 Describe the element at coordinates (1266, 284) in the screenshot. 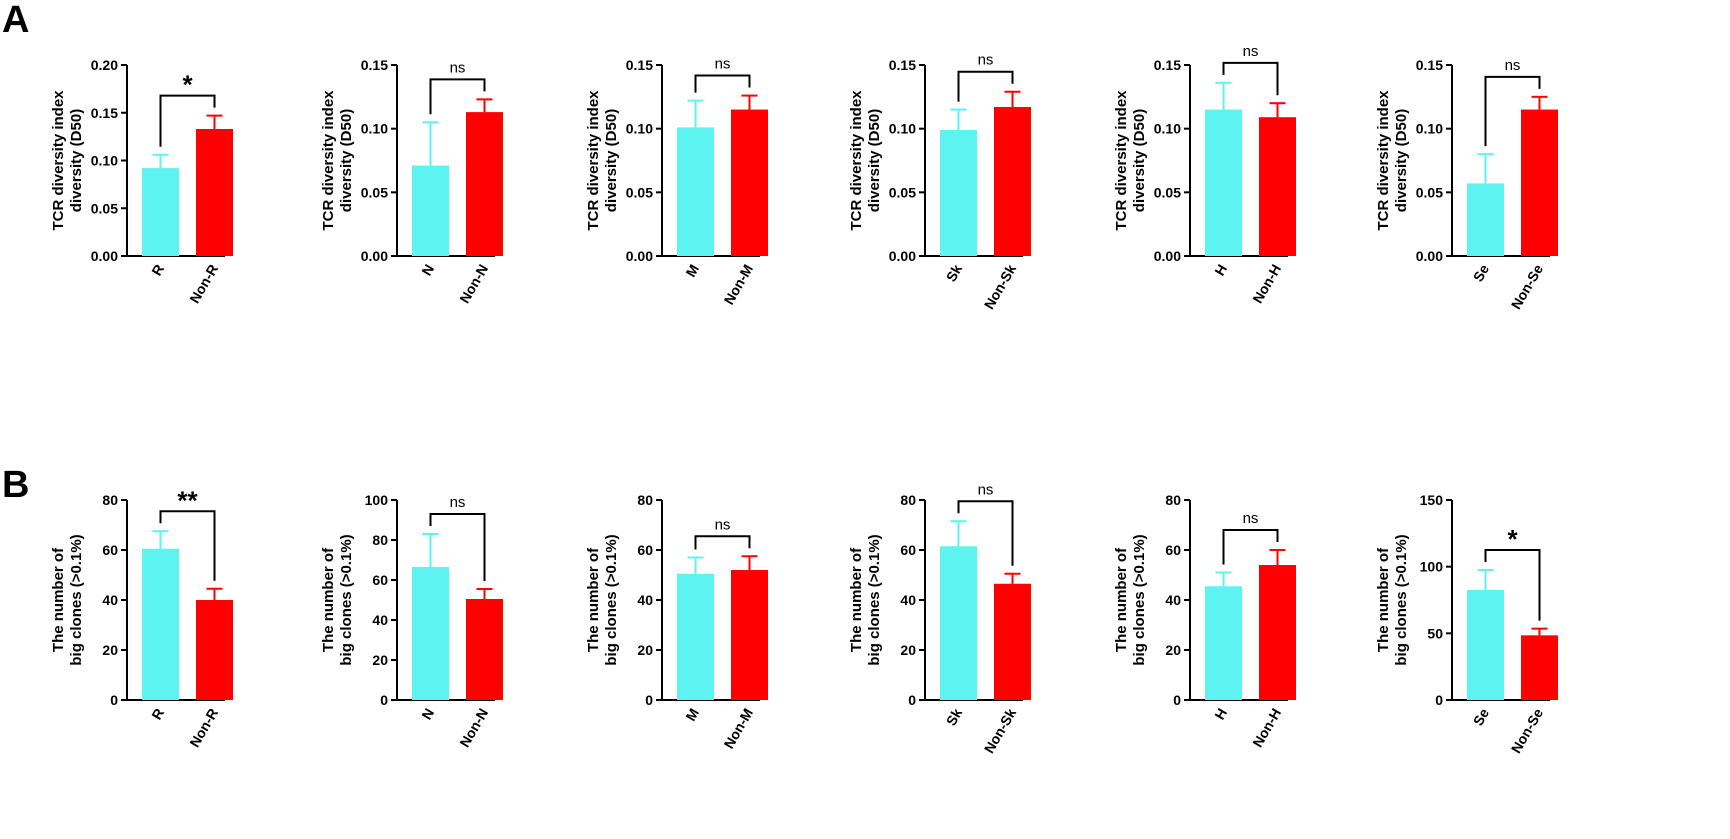

I see `category-label: Non-H` at that location.